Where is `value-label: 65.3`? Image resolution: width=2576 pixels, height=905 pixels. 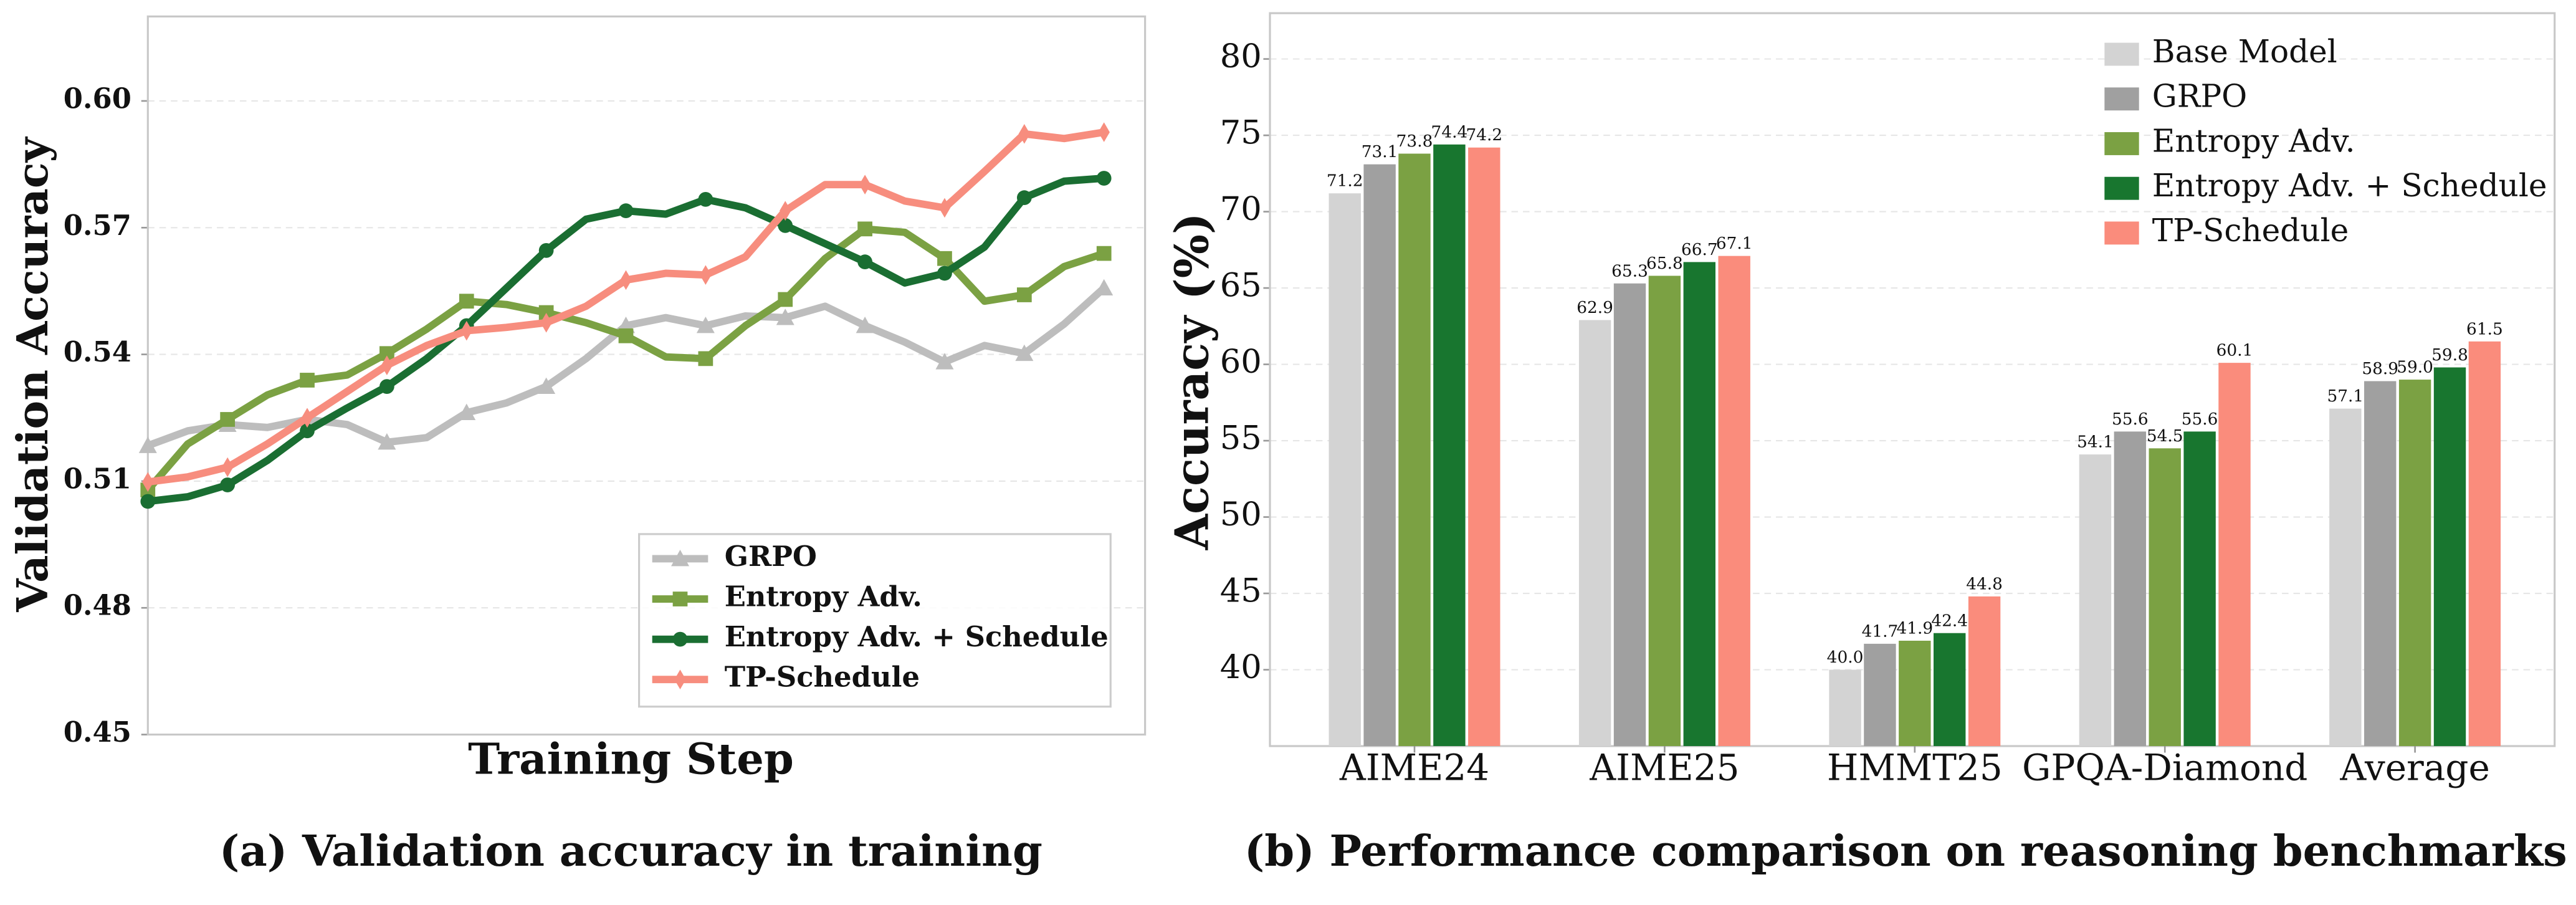
value-label: 65.3 is located at coordinates (1630, 271).